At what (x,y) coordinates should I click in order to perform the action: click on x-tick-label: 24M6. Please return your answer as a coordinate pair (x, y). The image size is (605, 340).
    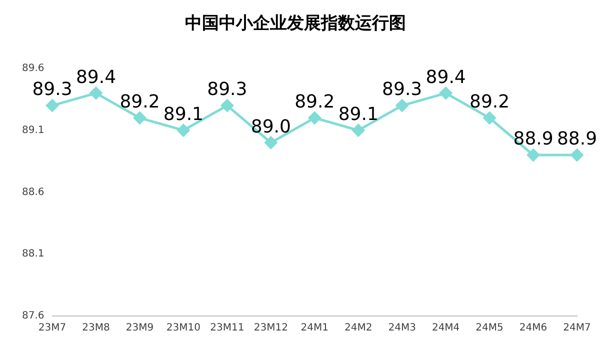
    Looking at the image, I should click on (533, 328).